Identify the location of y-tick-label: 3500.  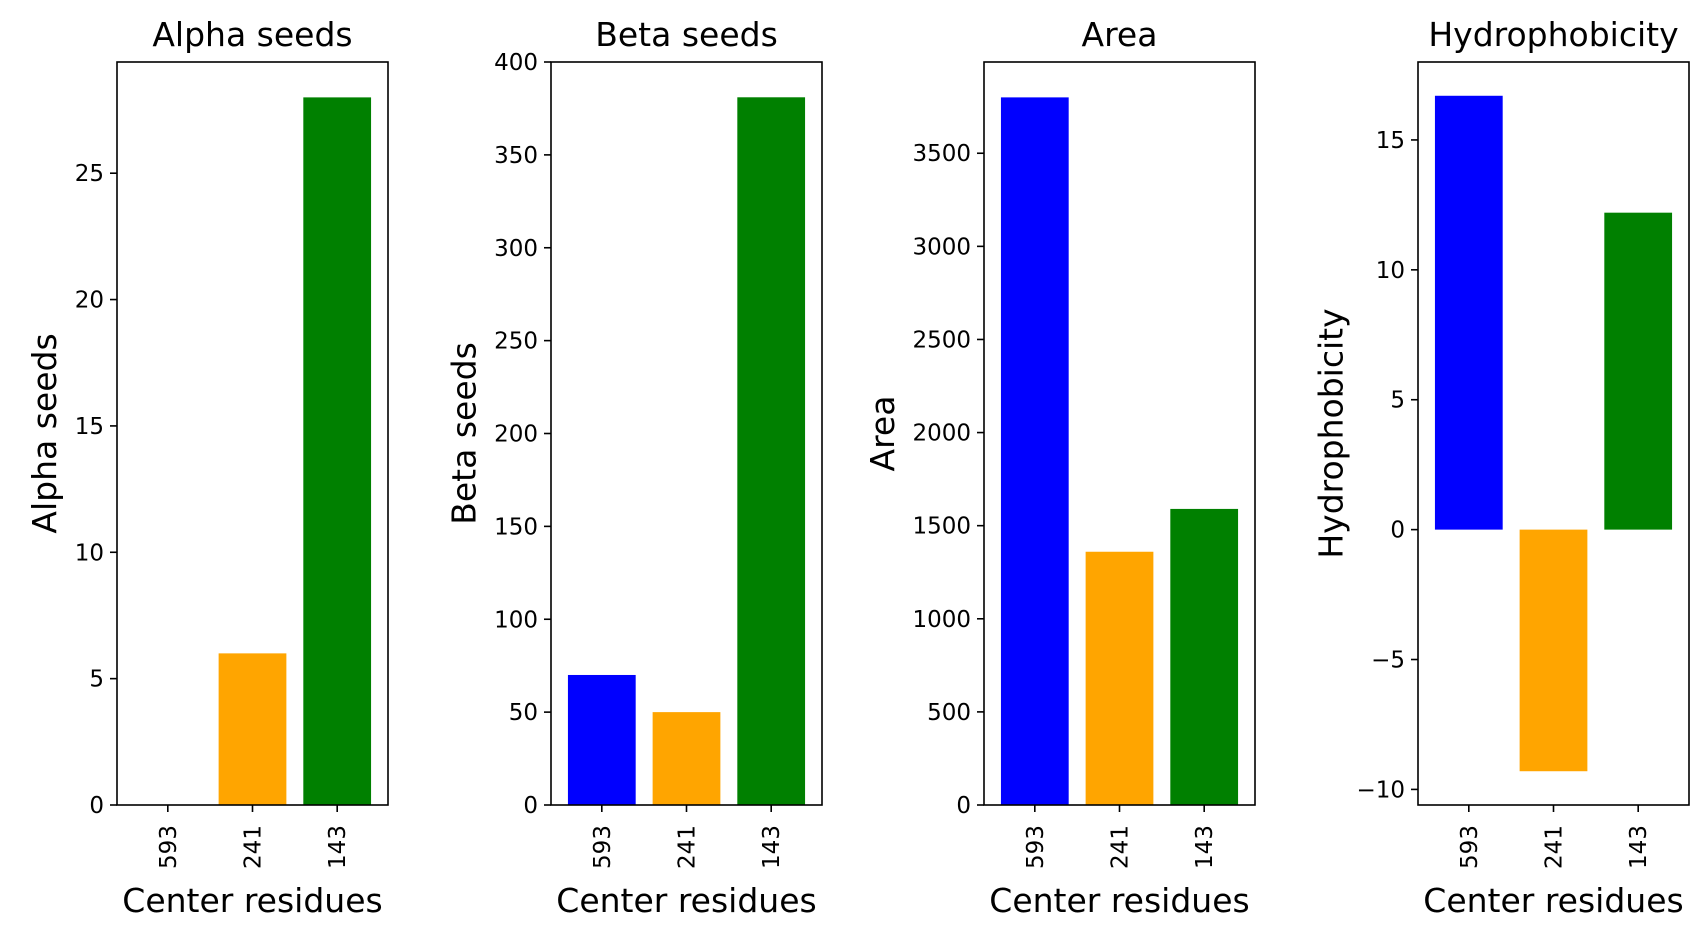
(941, 154).